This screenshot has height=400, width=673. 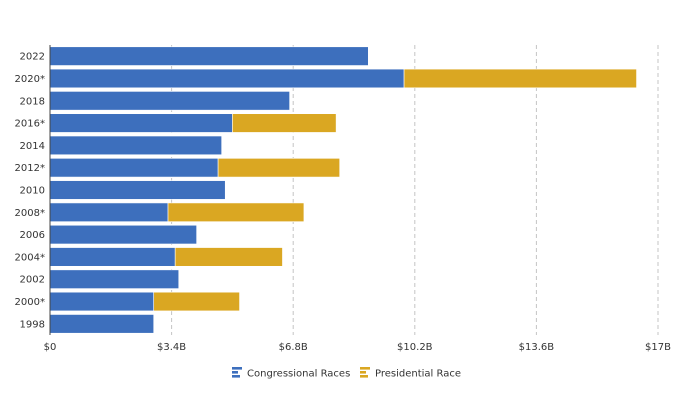 I want to click on y-tick-label: 2018, so click(x=32, y=101).